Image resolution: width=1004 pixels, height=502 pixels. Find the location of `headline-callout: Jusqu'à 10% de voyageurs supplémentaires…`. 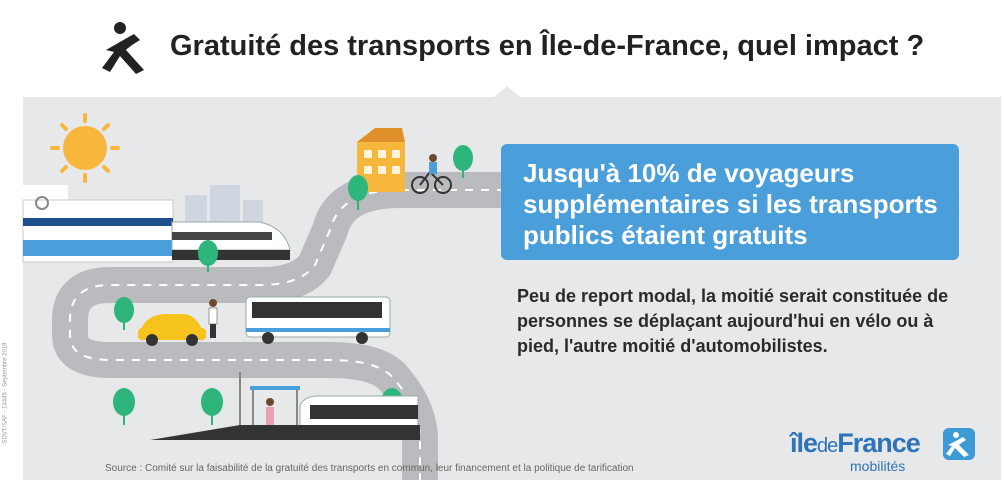

headline-callout: Jusqu'à 10% de voyageurs supplémentaires… is located at coordinates (730, 202).